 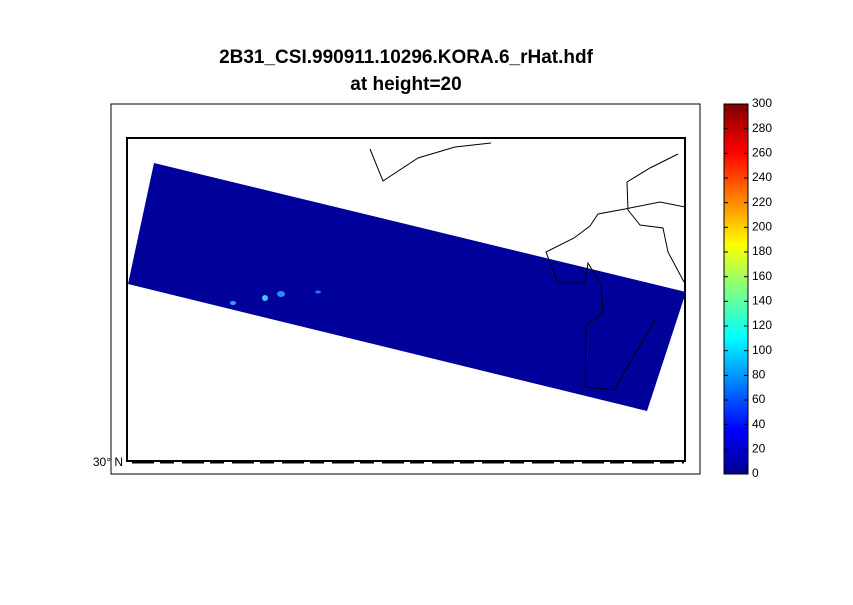 I want to click on colorbar-tick-label: 80, so click(x=759, y=375).